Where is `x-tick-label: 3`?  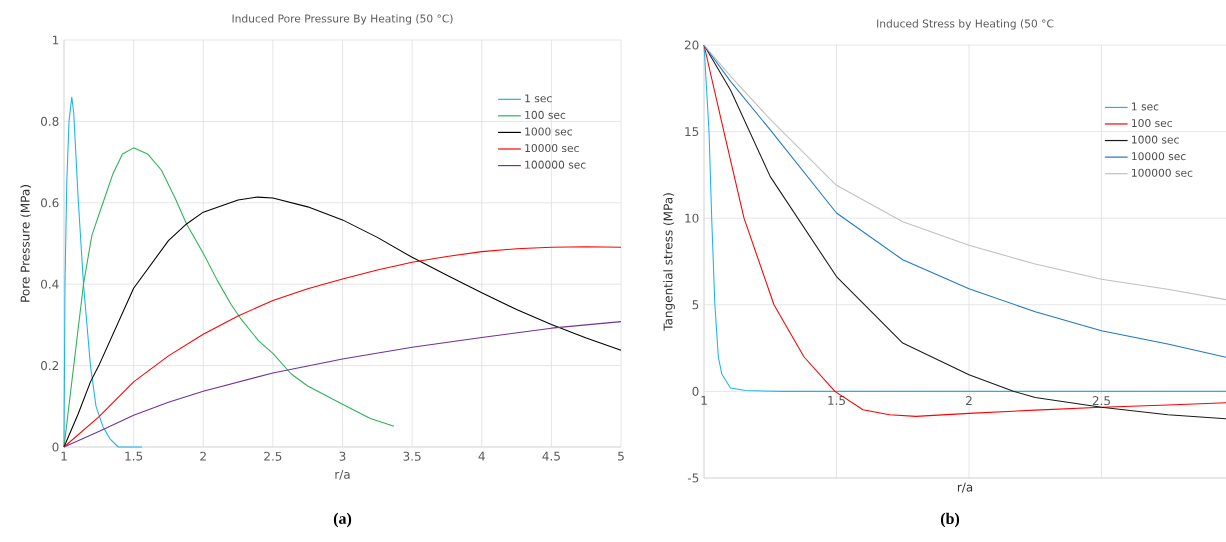
x-tick-label: 3 is located at coordinates (342, 456).